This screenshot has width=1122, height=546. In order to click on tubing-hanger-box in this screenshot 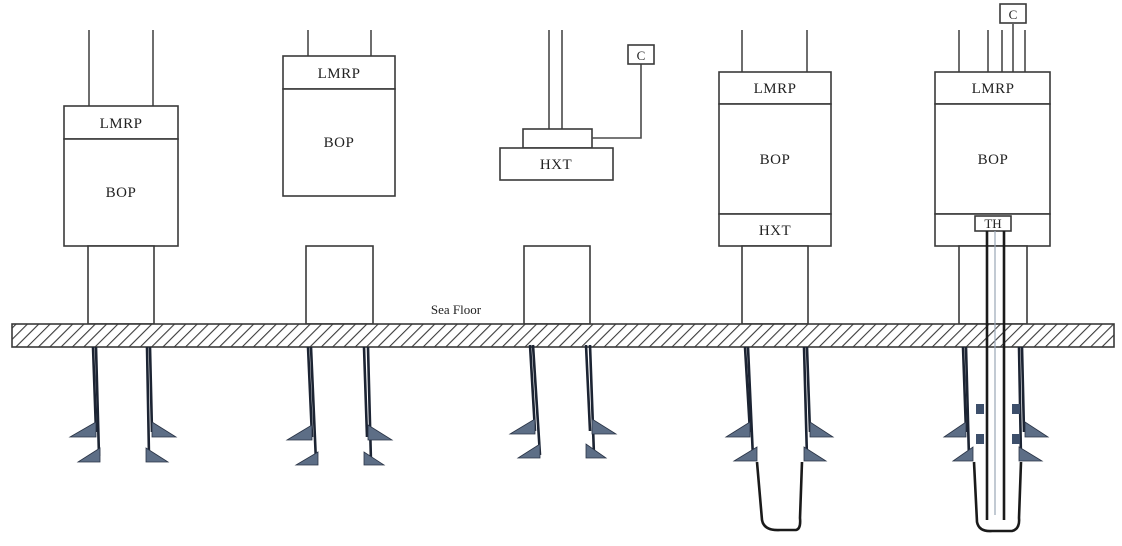, I will do `click(993, 223)`.